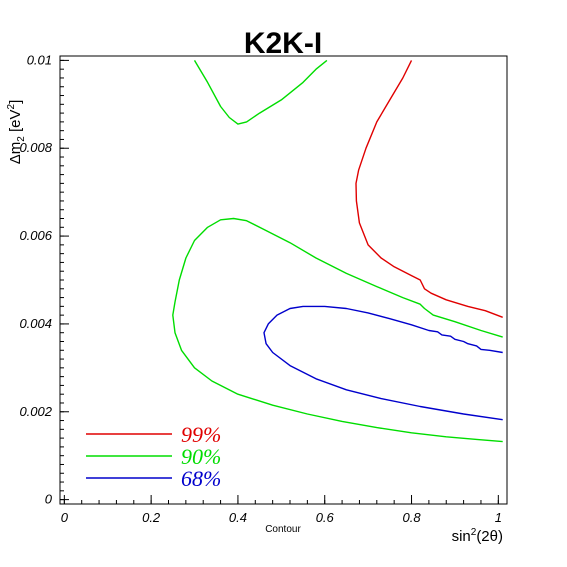  I want to click on y-tick-label: 0.01, so click(39, 59).